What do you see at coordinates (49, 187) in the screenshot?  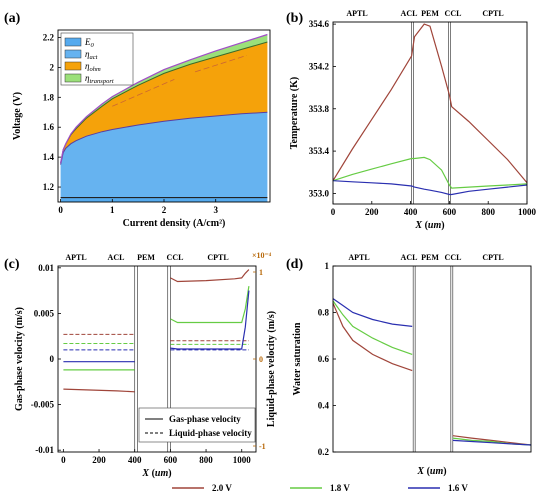 I see `y-tick-label: 1.2` at bounding box center [49, 187].